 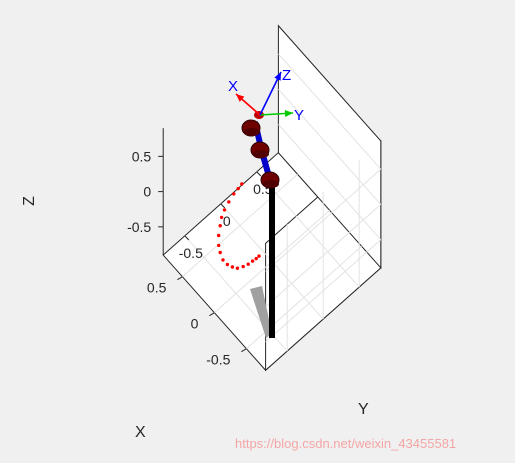 What do you see at coordinates (142, 156) in the screenshot?
I see `z-tick-label: 0.5` at bounding box center [142, 156].